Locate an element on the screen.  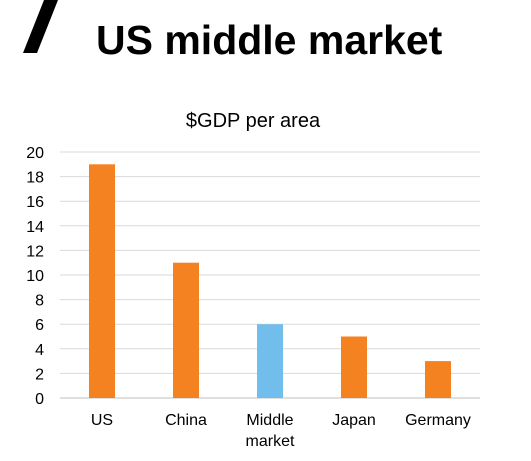
x-tick-label: US is located at coordinates (102, 420).